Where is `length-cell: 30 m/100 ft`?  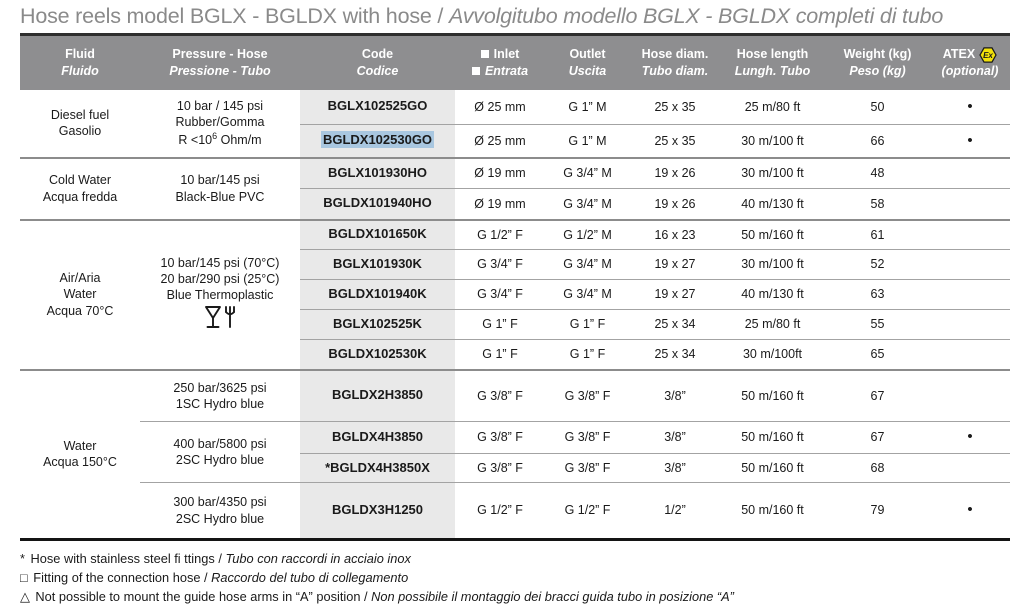 length-cell: 30 m/100 ft is located at coordinates (772, 141).